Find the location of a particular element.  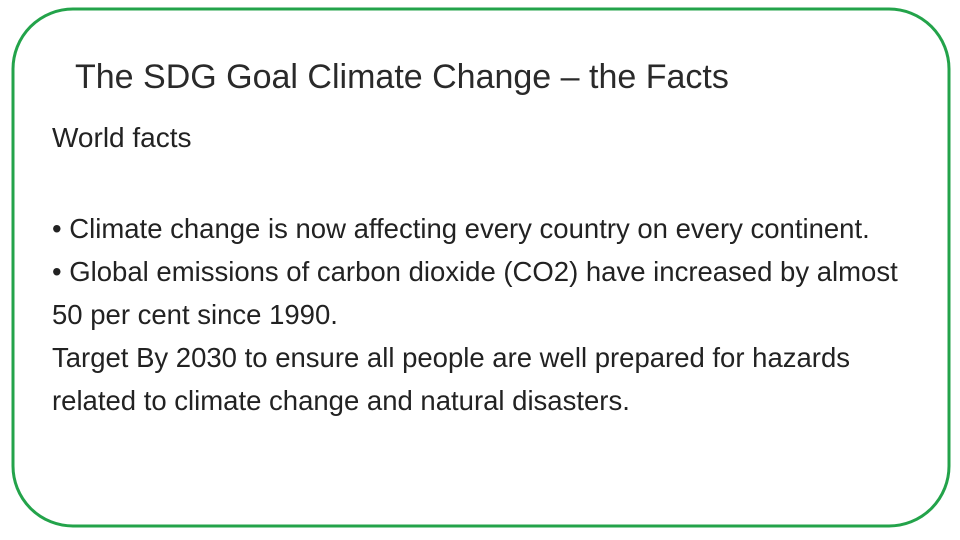

subtitle: World facts is located at coordinates (122, 137).